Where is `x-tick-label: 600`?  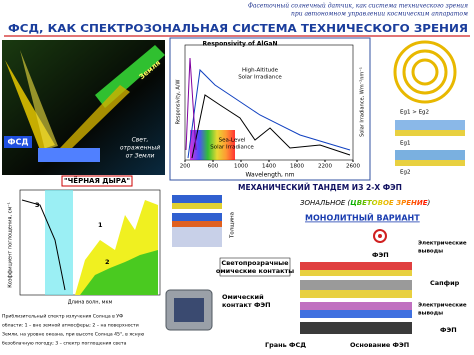 x-tick-label: 600 is located at coordinates (213, 167).